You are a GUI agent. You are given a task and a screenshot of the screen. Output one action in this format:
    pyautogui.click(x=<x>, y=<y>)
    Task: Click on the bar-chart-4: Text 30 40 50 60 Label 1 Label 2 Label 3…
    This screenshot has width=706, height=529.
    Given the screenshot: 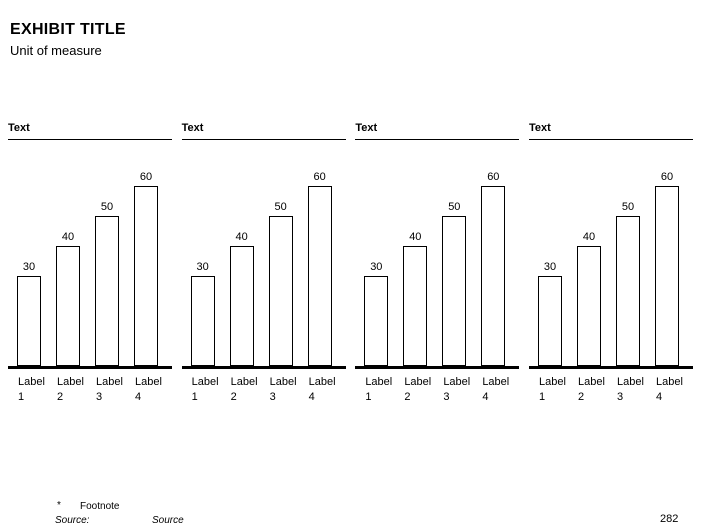 What is the action you would take?
    pyautogui.click(x=610, y=265)
    